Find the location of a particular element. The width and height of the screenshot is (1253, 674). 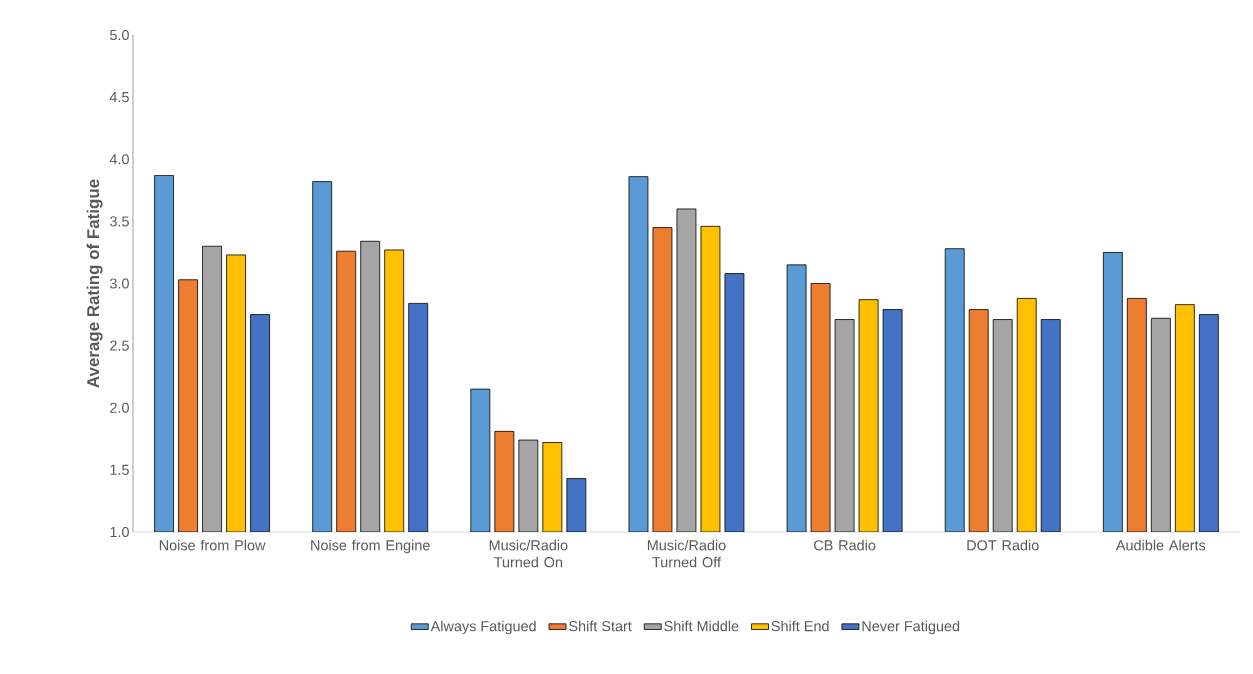

x-tick-label: Noise from Plow is located at coordinates (212, 545).